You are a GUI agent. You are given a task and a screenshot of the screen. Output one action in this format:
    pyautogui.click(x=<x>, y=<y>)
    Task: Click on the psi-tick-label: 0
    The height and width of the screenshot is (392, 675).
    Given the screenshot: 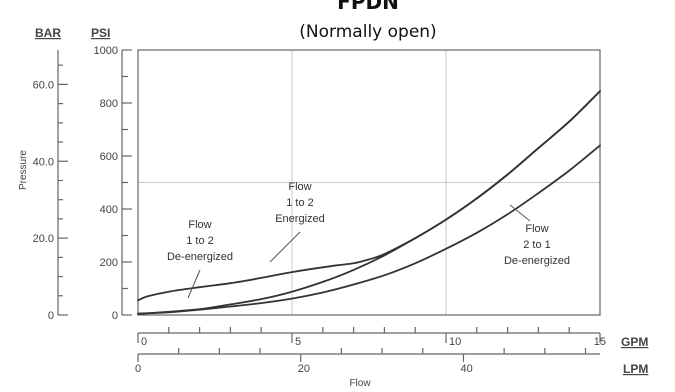 What is the action you would take?
    pyautogui.click(x=115, y=316)
    